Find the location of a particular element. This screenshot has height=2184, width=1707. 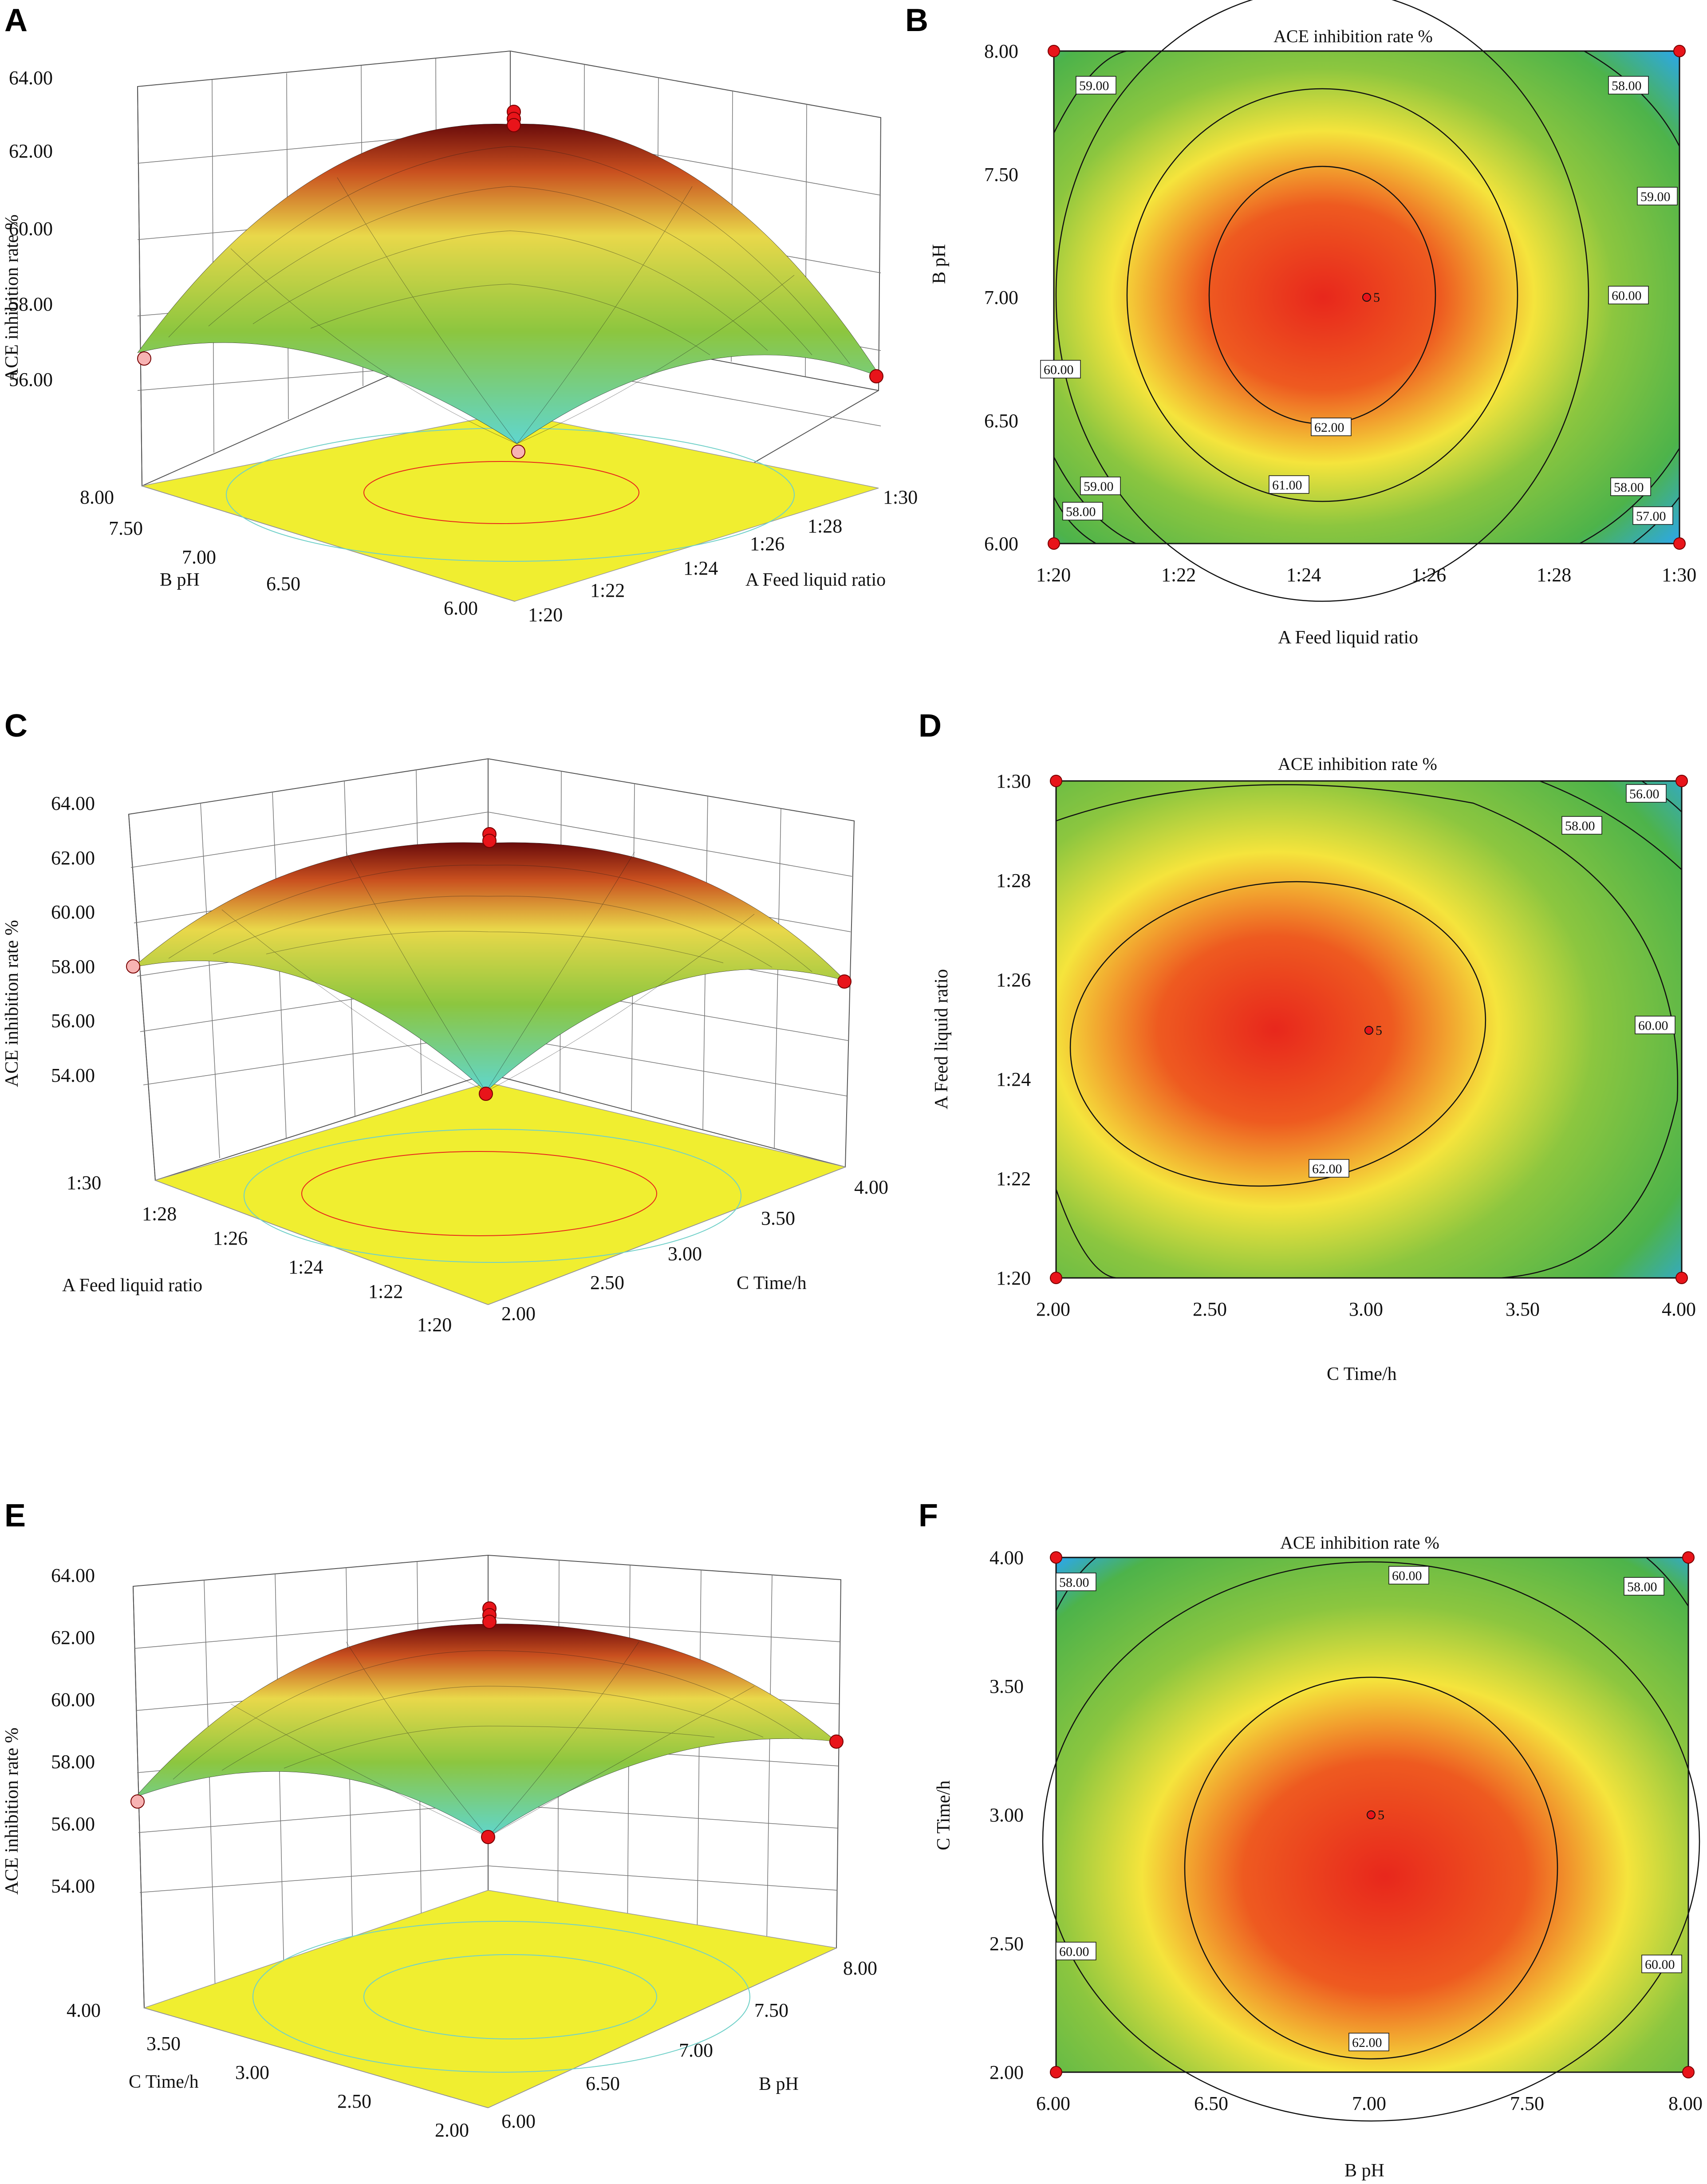

response-surface-c is located at coordinates (489, 967).